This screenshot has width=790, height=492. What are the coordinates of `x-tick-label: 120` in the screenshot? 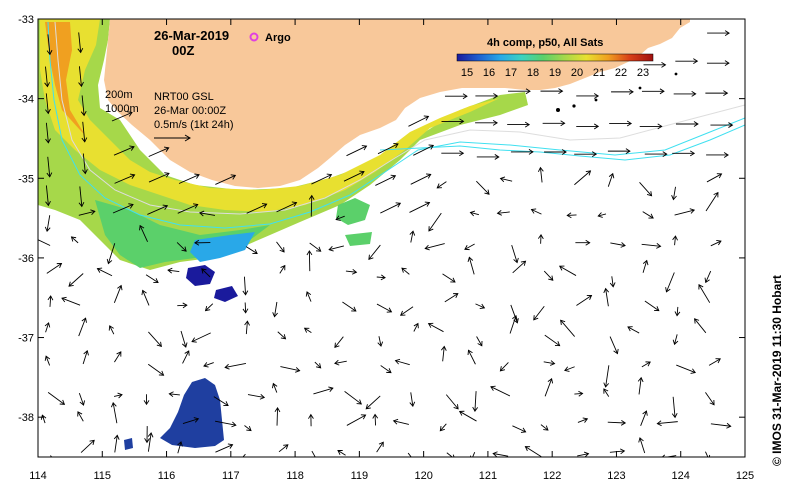 It's located at (423, 476).